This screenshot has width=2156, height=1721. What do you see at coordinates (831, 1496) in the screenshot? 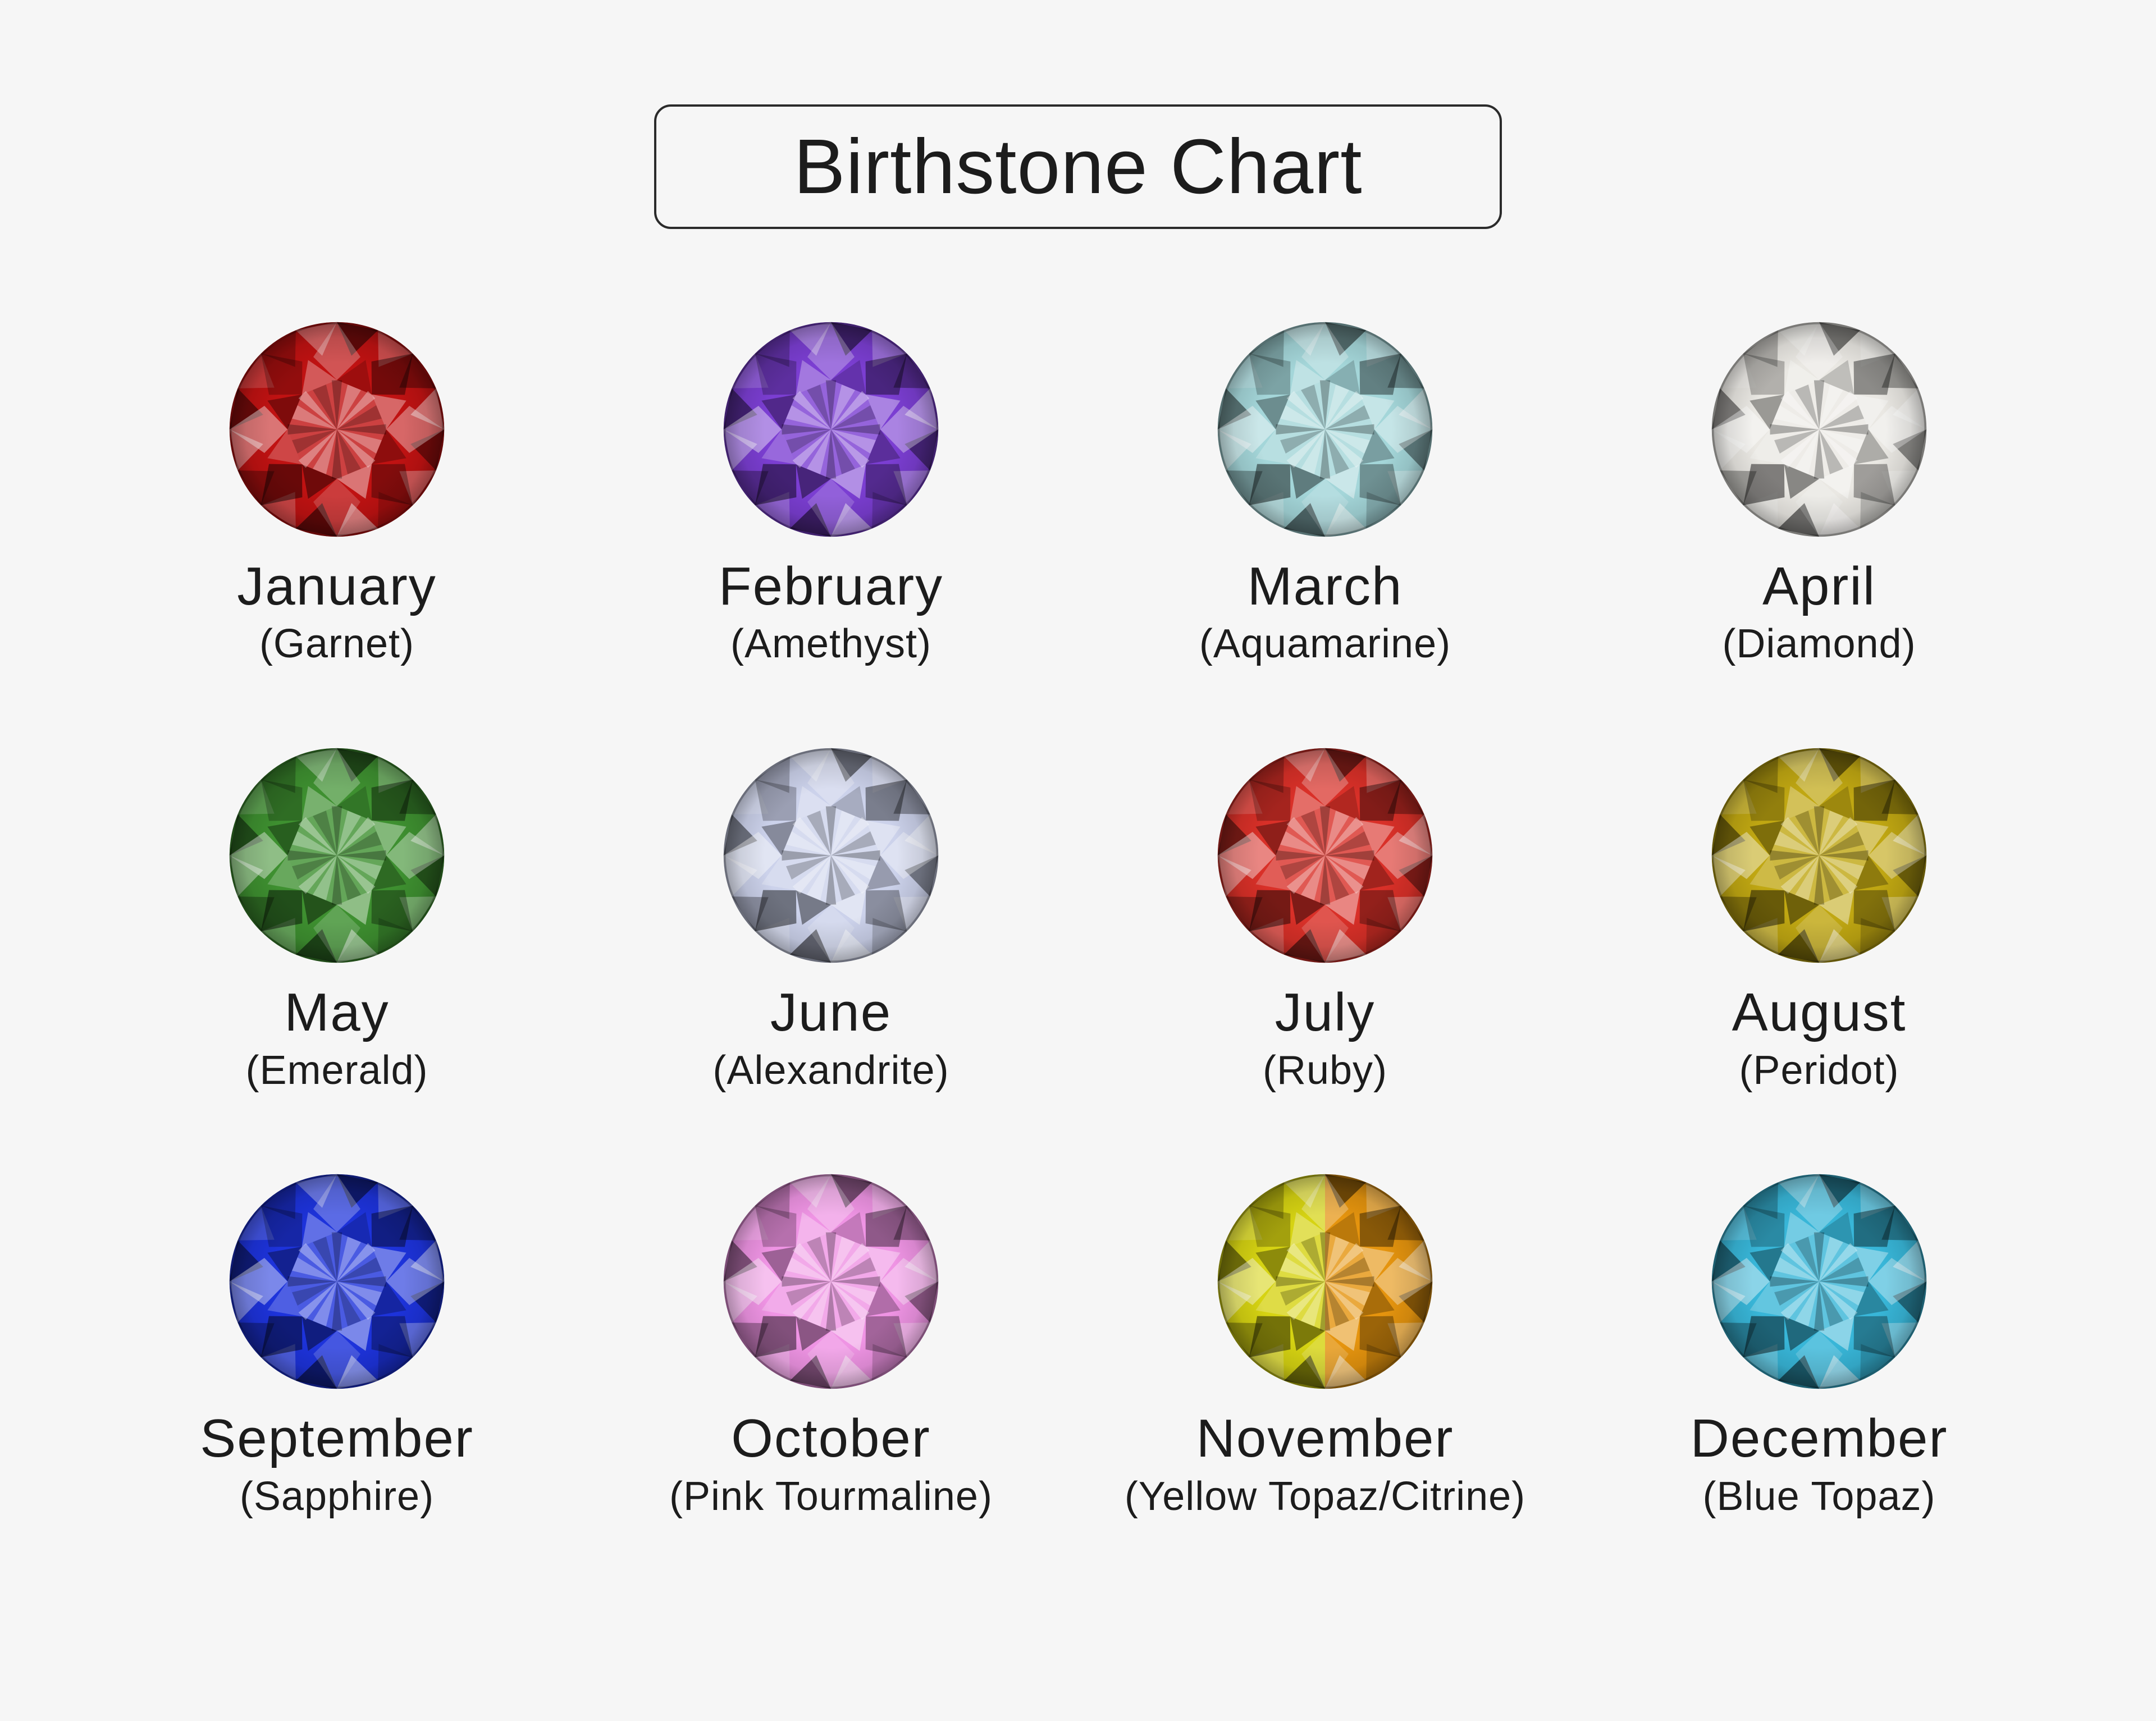
I see `stone-label: (Pink Tourmaline)` at bounding box center [831, 1496].